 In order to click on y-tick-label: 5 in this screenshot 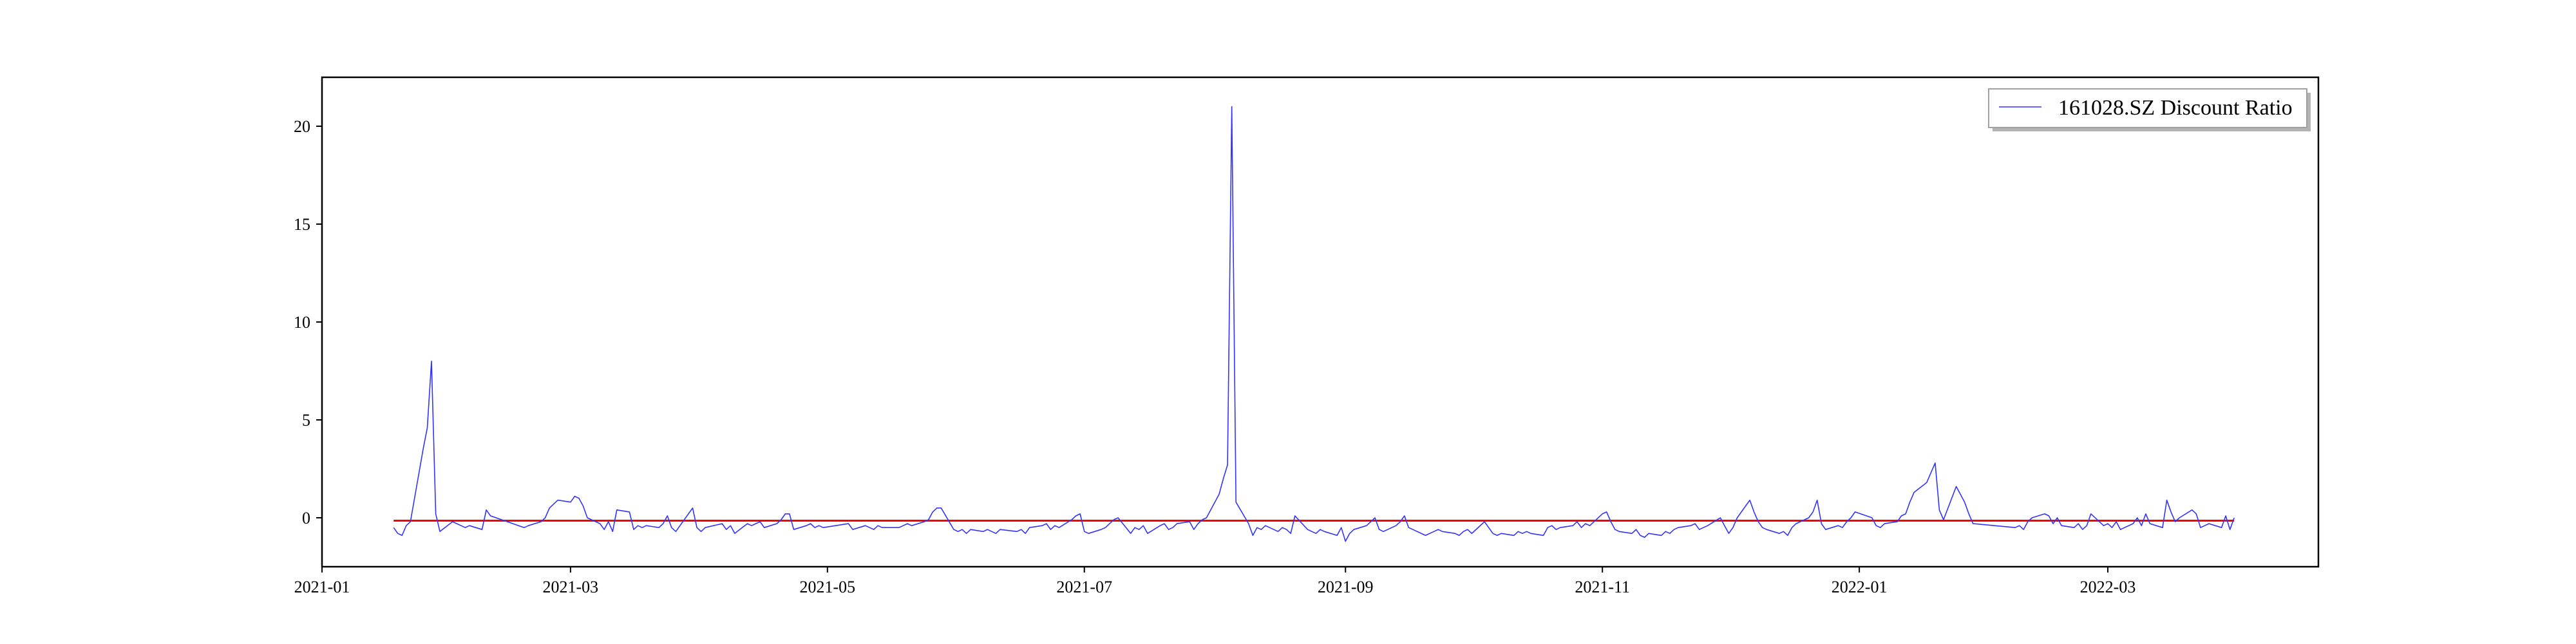, I will do `click(306, 420)`.